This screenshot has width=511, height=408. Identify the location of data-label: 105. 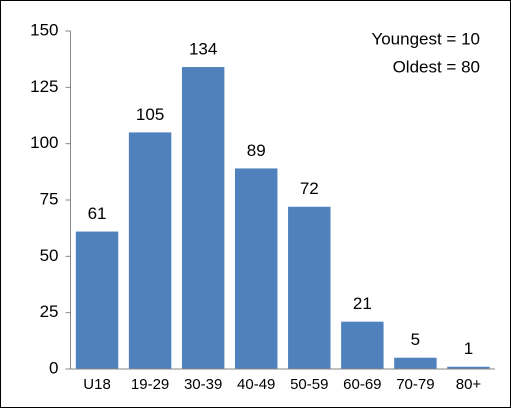
(150, 114).